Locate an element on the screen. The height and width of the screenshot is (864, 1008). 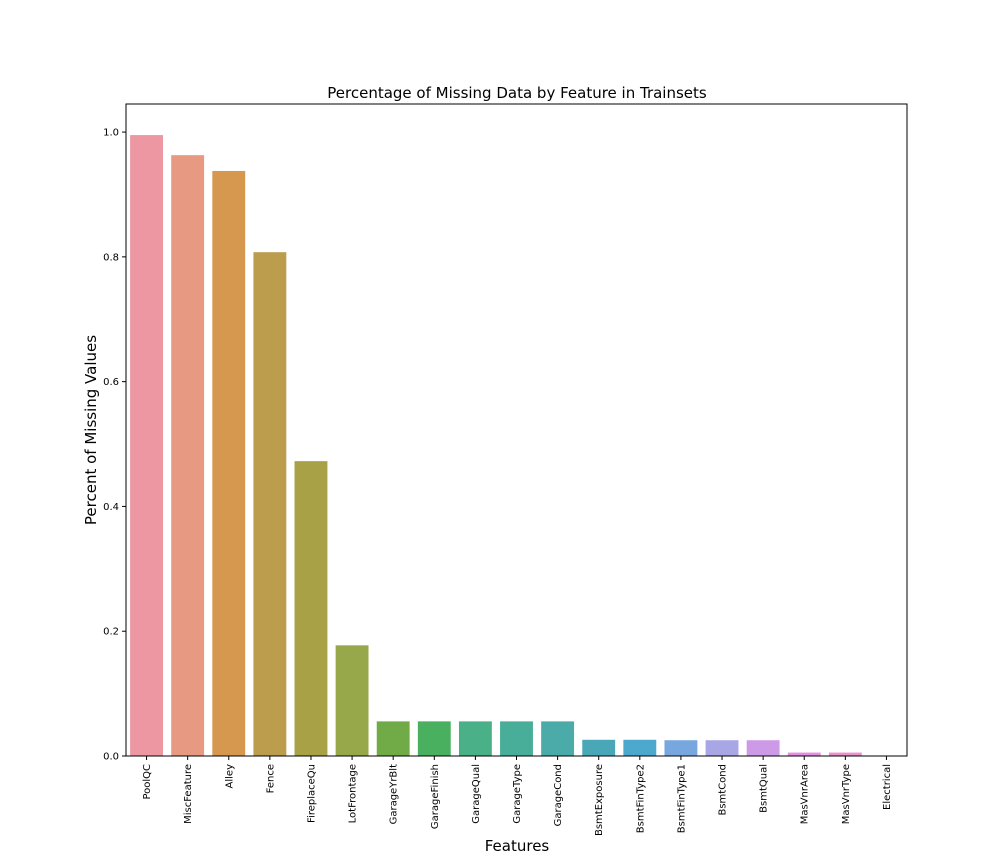
bar-bsmtcond is located at coordinates (722, 748).